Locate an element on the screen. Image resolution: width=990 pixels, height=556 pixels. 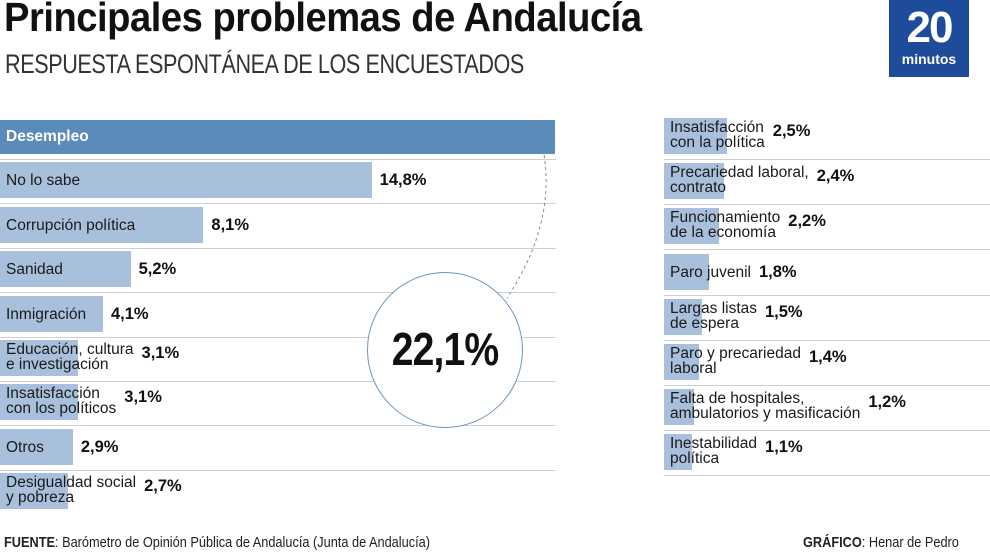
credit-note: GRÁFICO: Henar de Pedro is located at coordinates (881, 542).